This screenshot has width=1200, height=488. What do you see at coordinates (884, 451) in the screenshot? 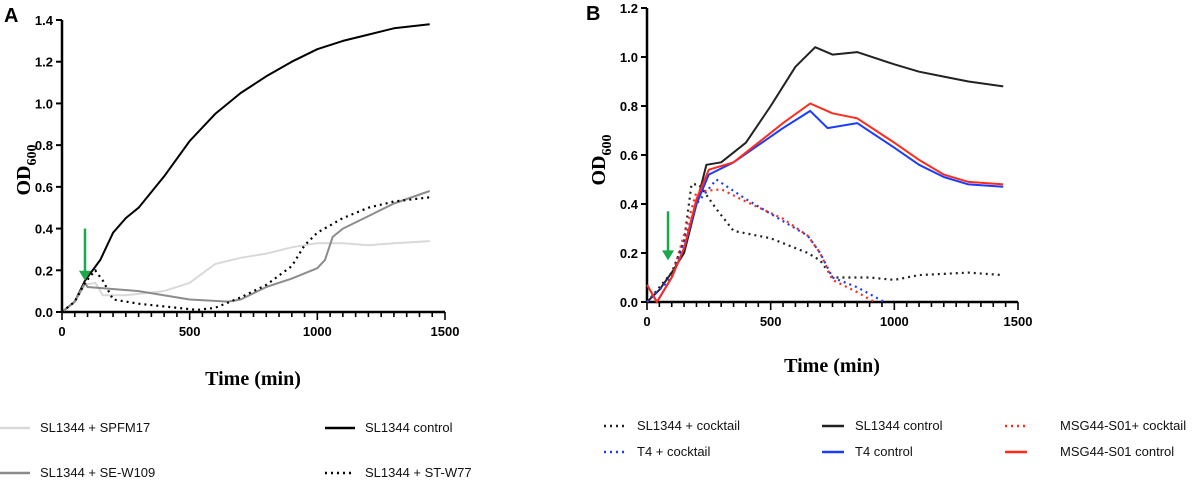
I see `legend-label: T4 control` at bounding box center [884, 451].